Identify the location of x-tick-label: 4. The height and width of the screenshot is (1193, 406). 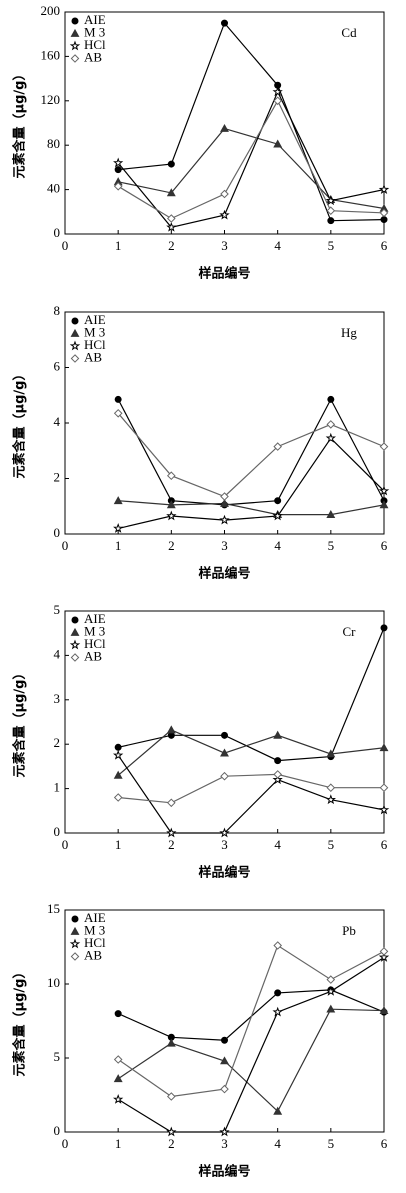
(277, 844).